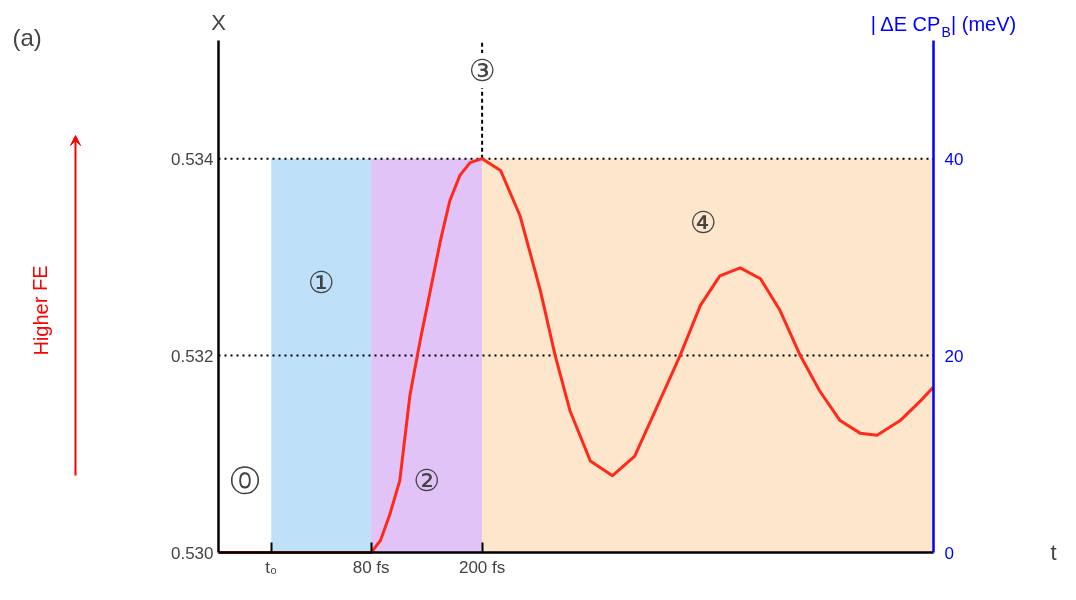 Image resolution: width=1076 pixels, height=600 pixels. What do you see at coordinates (271, 567) in the screenshot?
I see `x-tick-label: t₀` at bounding box center [271, 567].